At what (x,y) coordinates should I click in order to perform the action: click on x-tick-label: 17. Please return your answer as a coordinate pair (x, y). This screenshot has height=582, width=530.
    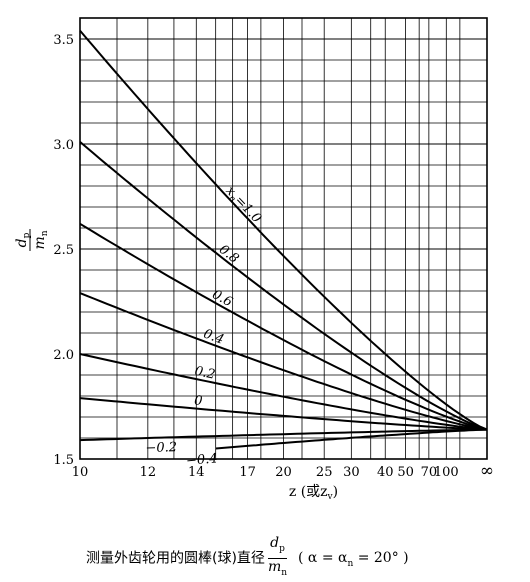
    Looking at the image, I should click on (247, 472).